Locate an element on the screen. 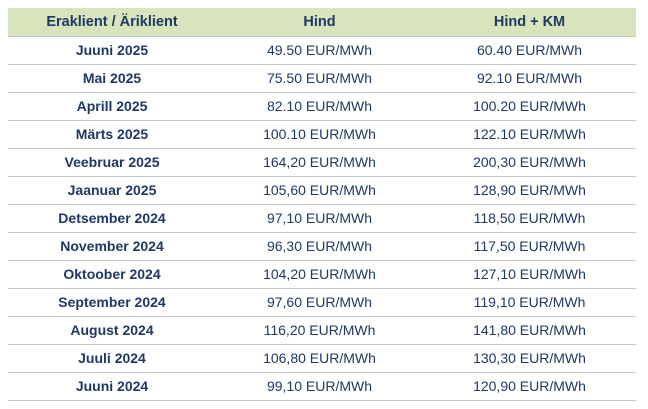 This screenshot has height=409, width=648. table-row: Märts 2025 100.10 EUR/MWh 122.10 EUR/MWh is located at coordinates (322, 134).